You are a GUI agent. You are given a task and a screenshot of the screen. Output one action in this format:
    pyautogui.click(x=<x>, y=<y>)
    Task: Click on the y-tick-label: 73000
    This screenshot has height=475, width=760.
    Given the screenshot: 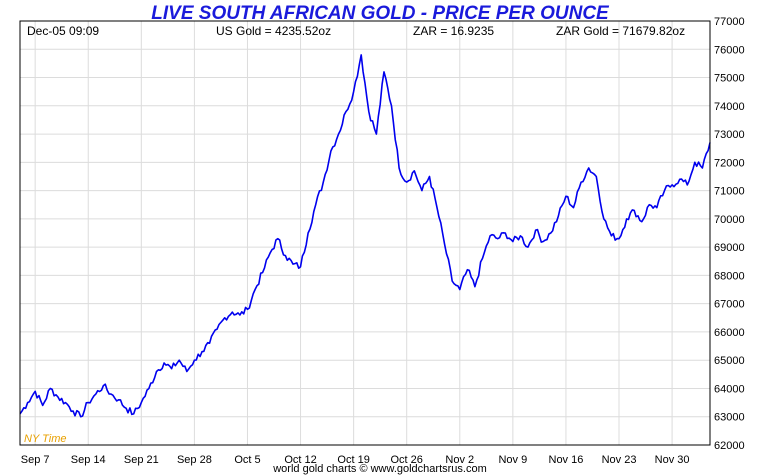 What is the action you would take?
    pyautogui.click(x=729, y=135)
    